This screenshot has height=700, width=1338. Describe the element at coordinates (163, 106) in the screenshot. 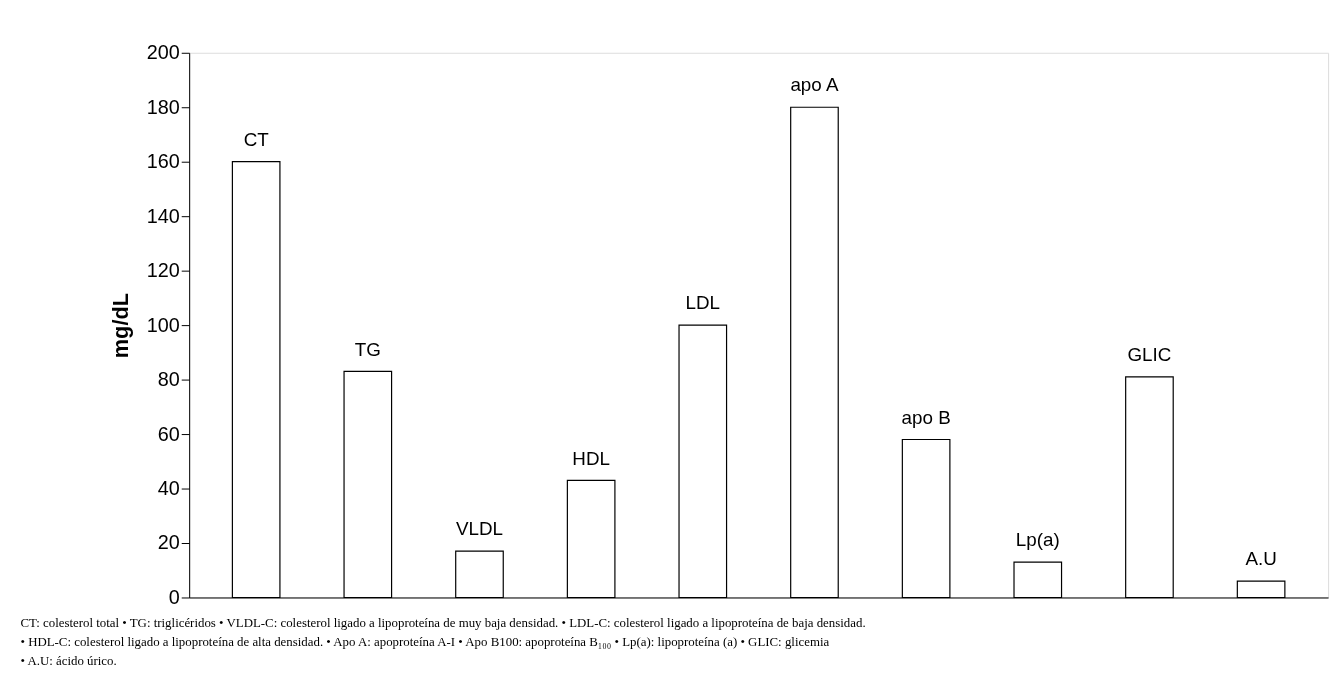

I see `y-tick-label: 180` at that location.